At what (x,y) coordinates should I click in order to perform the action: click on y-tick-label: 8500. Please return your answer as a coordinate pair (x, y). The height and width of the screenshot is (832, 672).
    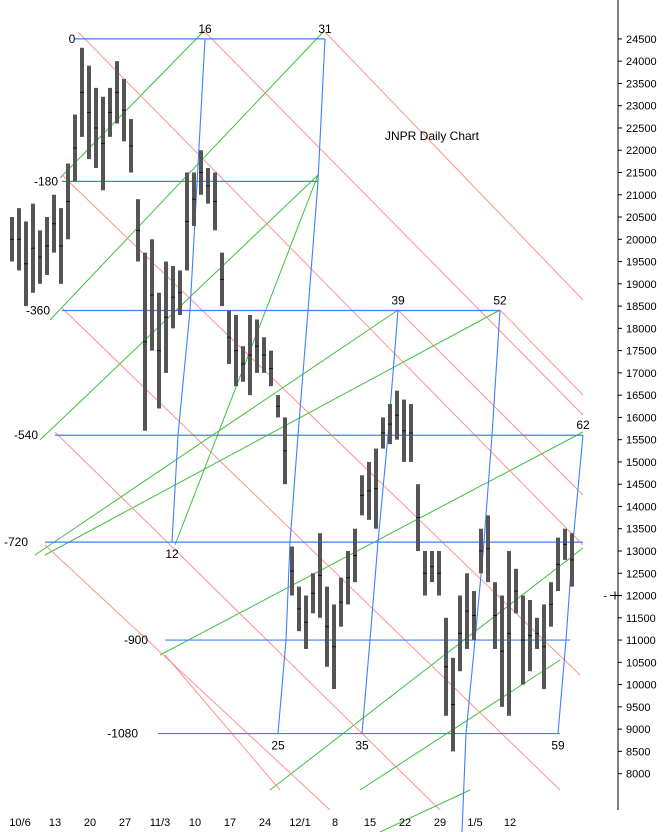
    Looking at the image, I should click on (638, 752).